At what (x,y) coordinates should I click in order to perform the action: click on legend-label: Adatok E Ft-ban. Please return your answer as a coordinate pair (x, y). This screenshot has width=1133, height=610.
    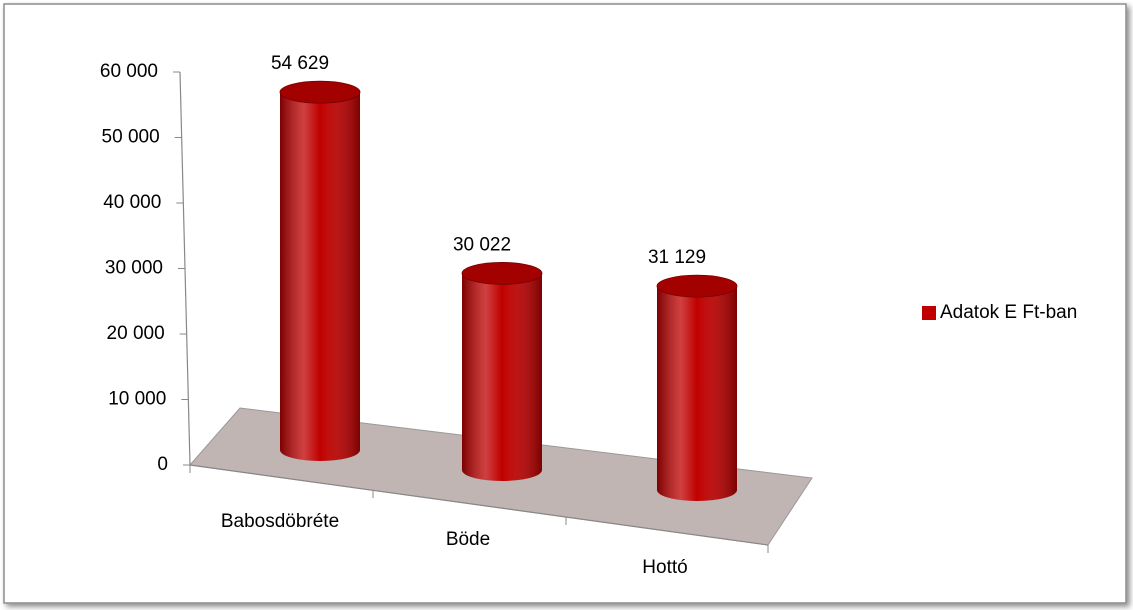
    Looking at the image, I should click on (1008, 312).